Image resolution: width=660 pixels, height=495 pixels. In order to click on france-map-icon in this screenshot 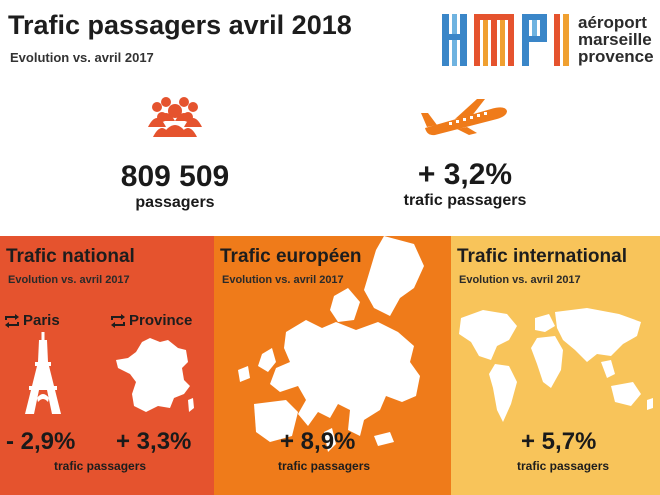, I will do `click(155, 375)`.